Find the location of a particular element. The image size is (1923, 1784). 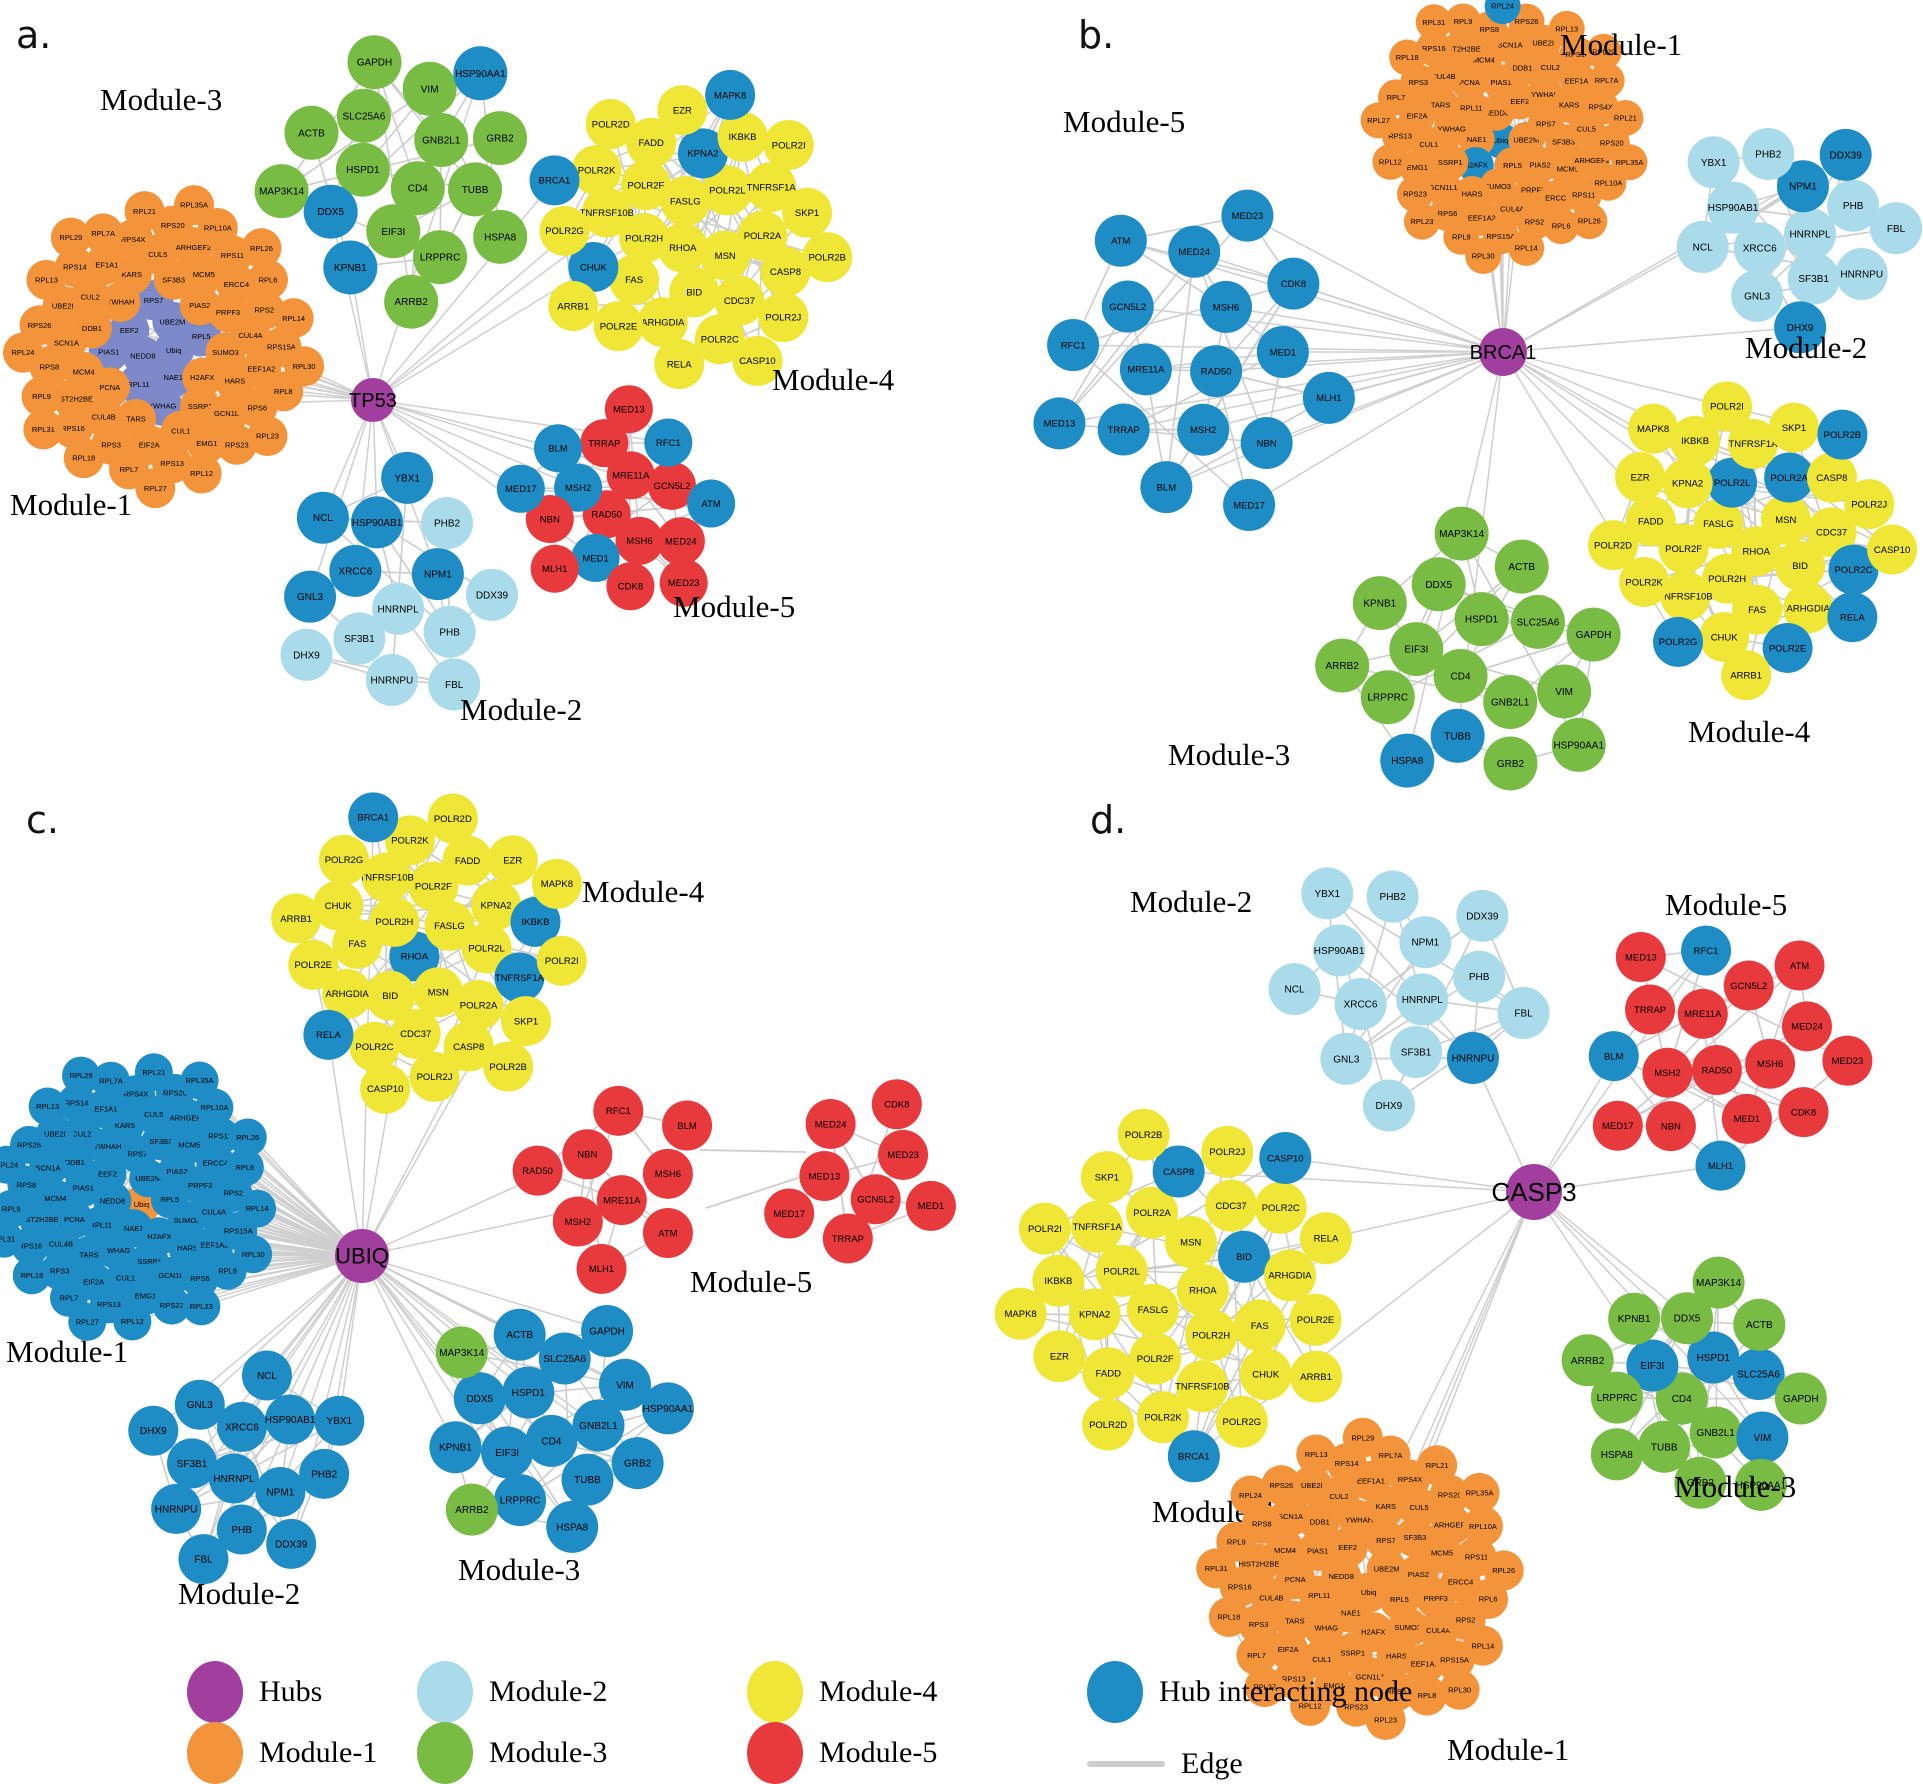

node-label-HSP90AA1: HSP90AA1 is located at coordinates (1578, 745).